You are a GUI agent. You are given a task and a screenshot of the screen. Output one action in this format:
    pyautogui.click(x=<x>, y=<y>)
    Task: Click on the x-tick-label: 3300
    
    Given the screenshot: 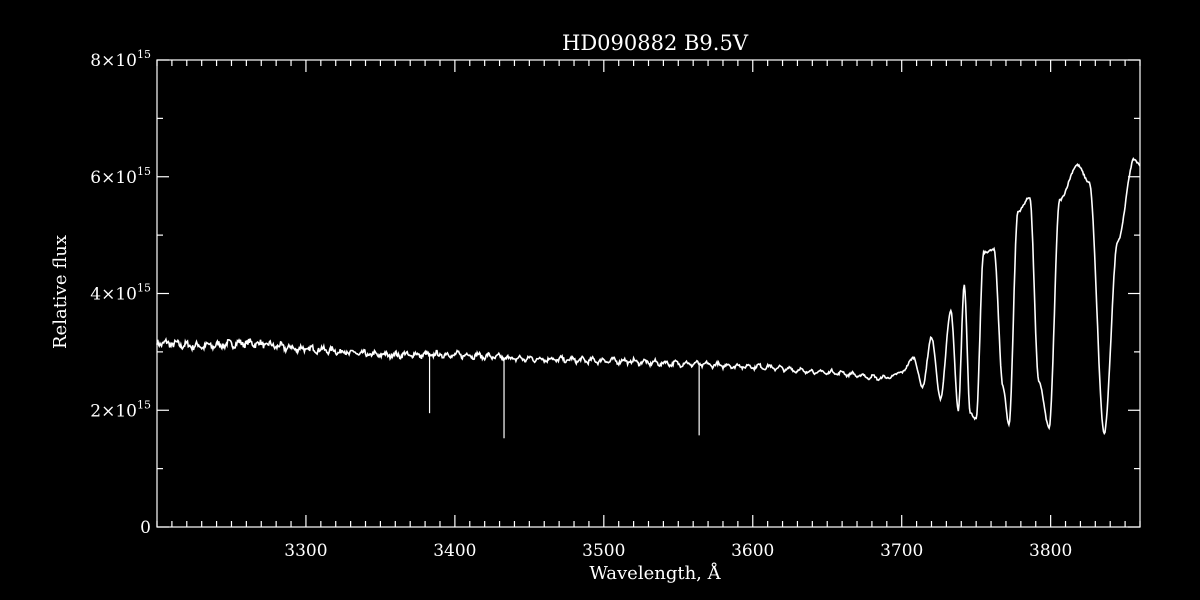 What is the action you would take?
    pyautogui.click(x=305, y=551)
    